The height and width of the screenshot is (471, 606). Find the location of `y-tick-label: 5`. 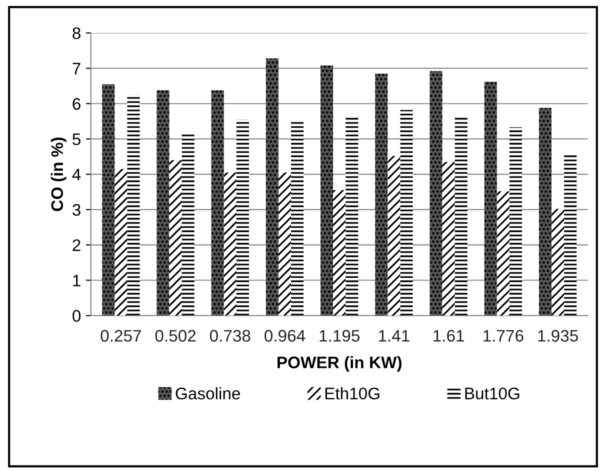

y-tick-label: 5 is located at coordinates (76, 140).